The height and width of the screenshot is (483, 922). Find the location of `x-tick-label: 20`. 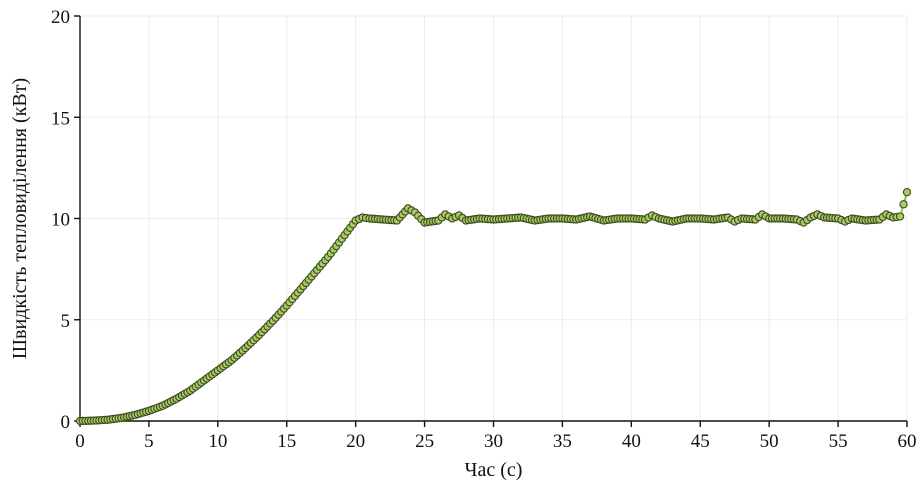

x-tick-label: 20 is located at coordinates (355, 441).